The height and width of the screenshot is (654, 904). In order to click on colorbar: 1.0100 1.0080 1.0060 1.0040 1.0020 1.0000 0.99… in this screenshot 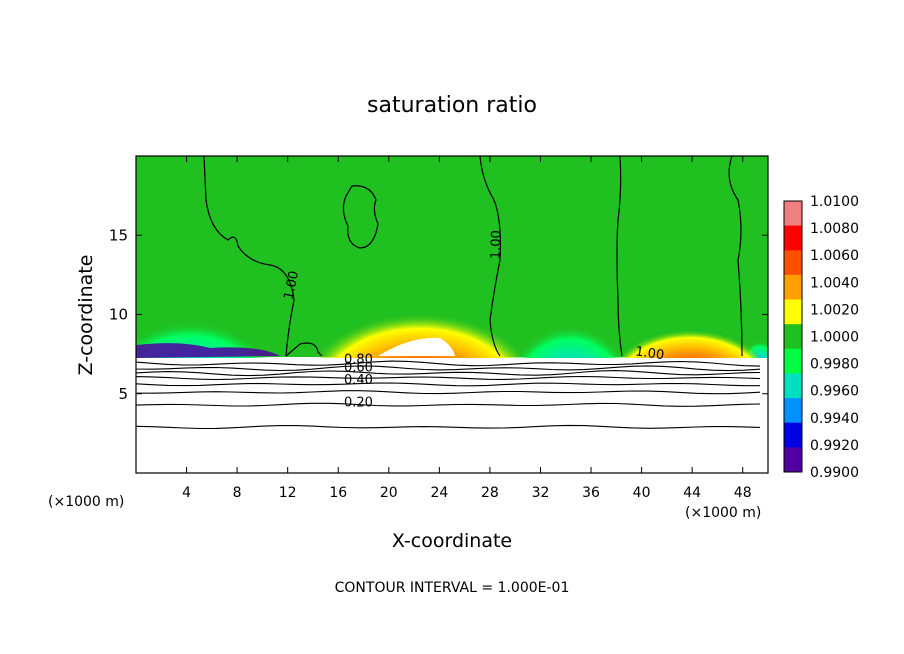, I will do `click(821, 337)`.